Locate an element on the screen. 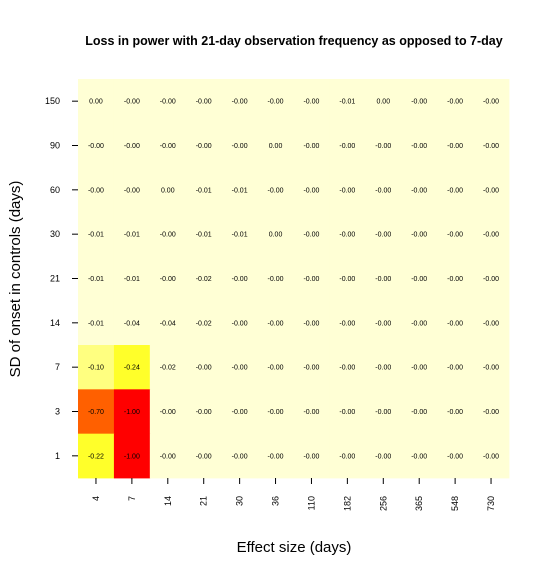 This screenshot has width=551, height=576. cell-value-label: -0.24 is located at coordinates (132, 368).